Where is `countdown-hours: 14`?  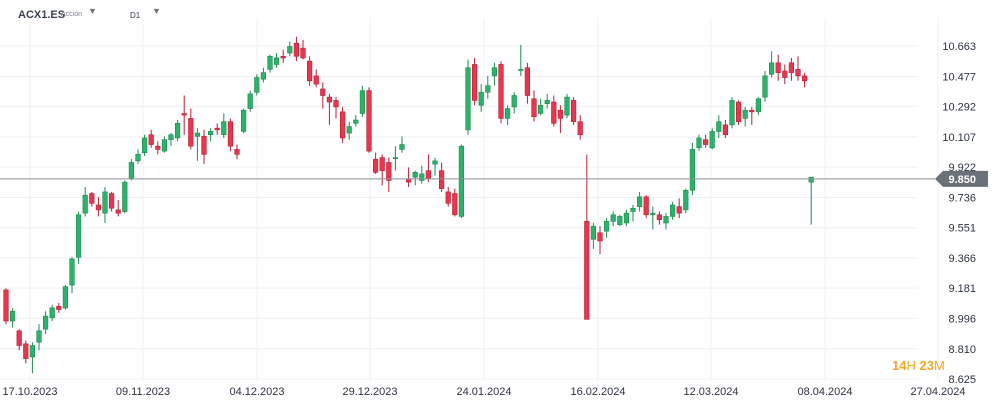 countdown-hours: 14 is located at coordinates (899, 365).